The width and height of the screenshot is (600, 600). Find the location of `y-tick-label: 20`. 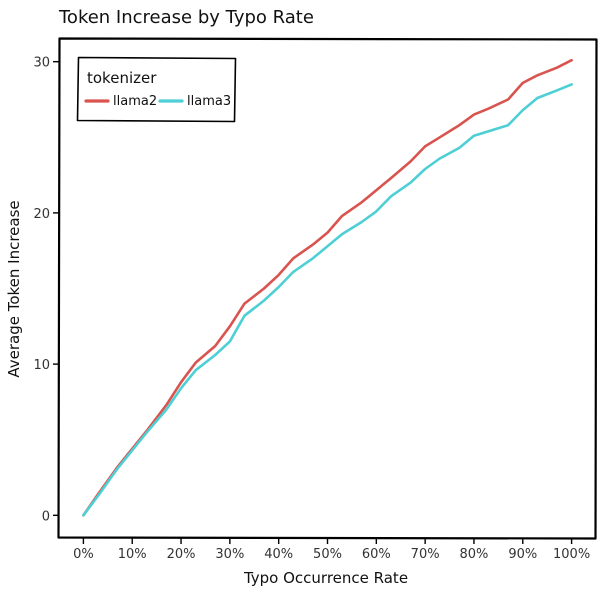

y-tick-label: 20 is located at coordinates (41, 214).